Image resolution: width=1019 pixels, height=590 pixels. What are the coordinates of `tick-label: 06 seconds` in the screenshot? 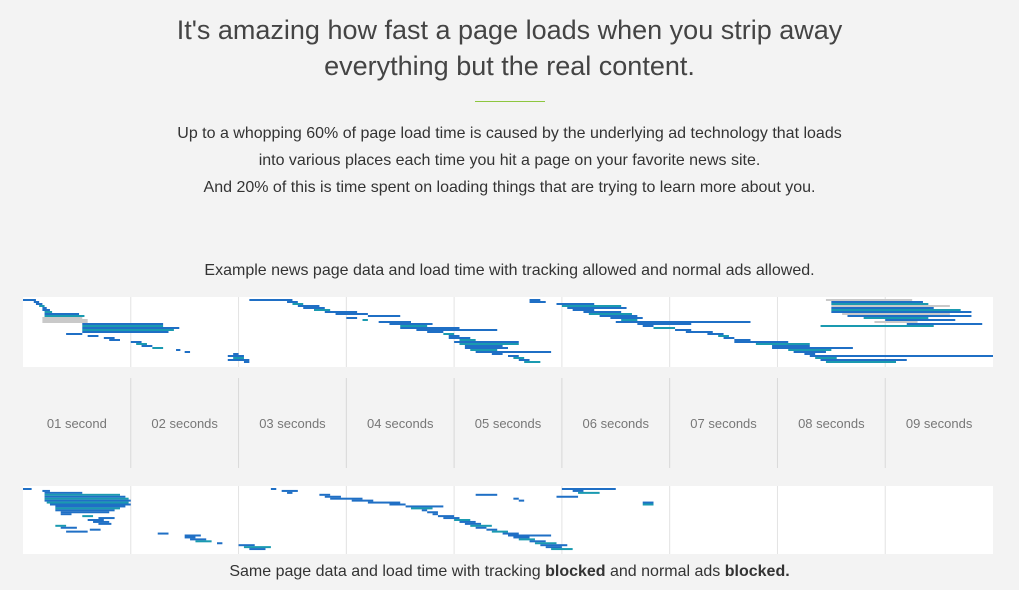 It's located at (616, 423).